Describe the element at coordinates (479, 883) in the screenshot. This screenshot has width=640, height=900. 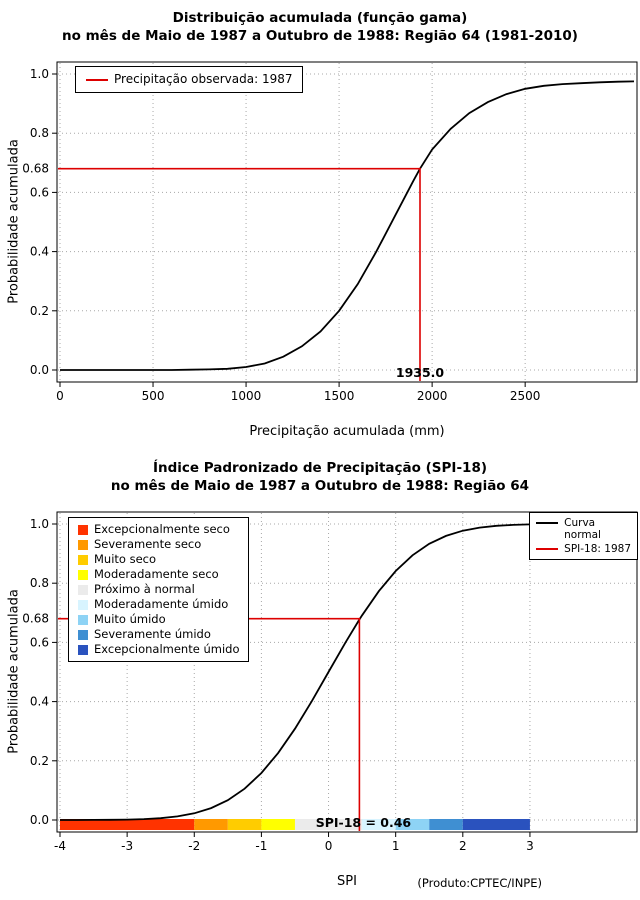
I see `product-credit: (Produto:CPTEC/INPE)` at that location.